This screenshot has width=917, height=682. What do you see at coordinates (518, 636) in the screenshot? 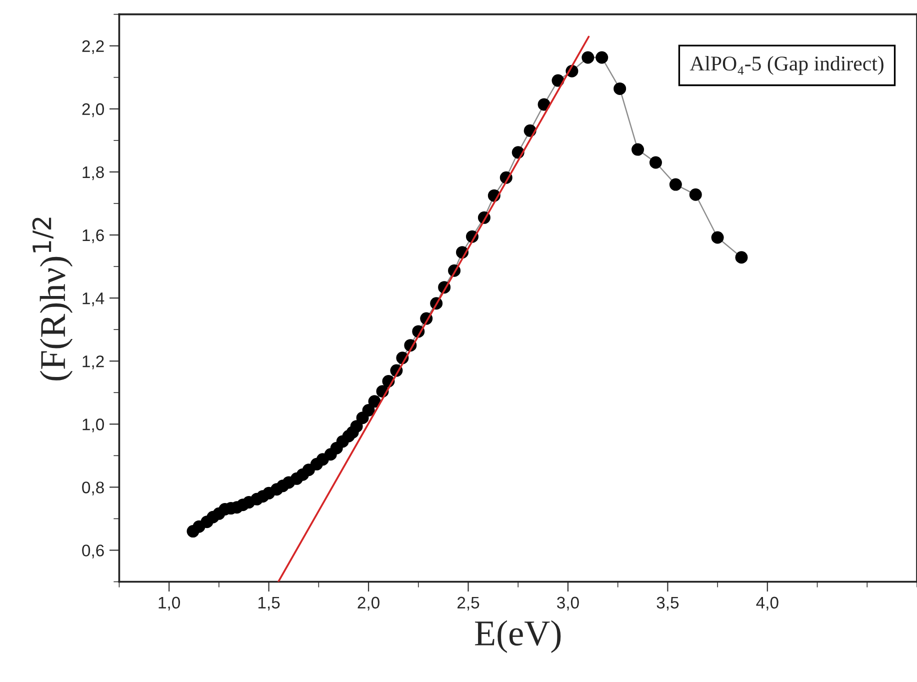
I see `x-axis-title: E(eV)` at bounding box center [518, 636].